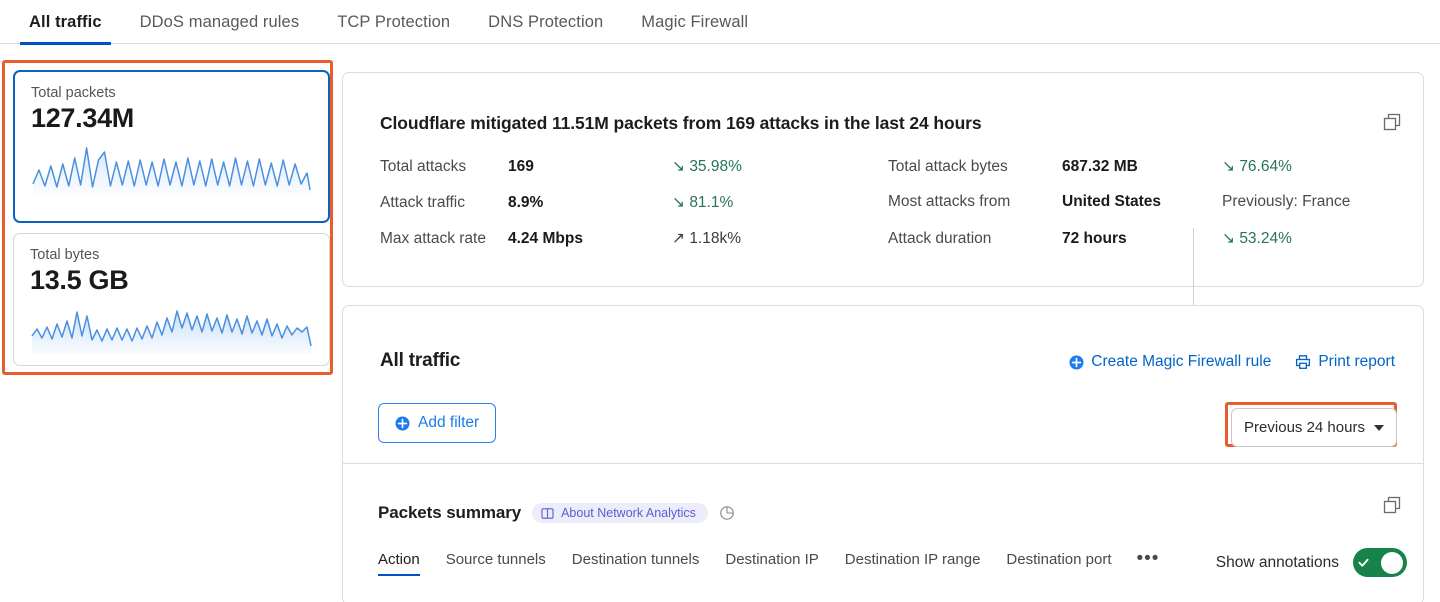 The width and height of the screenshot is (1440, 602). Describe the element at coordinates (1100, 166) in the screenshot. I see `stat-value: 687.32 MB` at that location.